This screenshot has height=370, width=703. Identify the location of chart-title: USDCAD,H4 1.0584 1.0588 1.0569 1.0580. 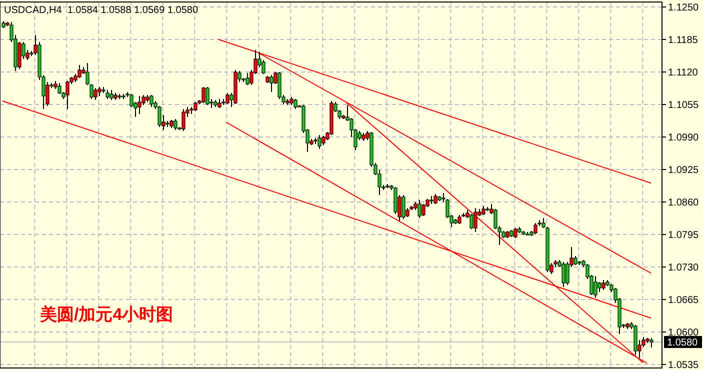
(101, 10).